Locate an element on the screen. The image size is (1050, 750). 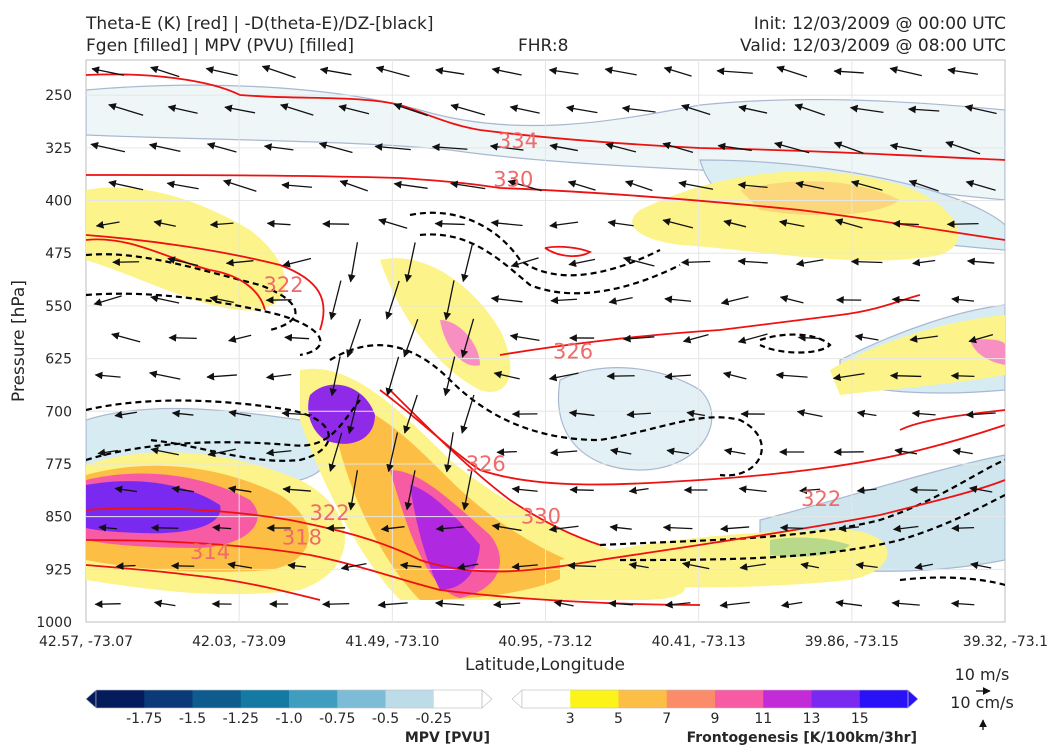
x-tick-label: 39.32, -73.1 is located at coordinates (1005, 642).